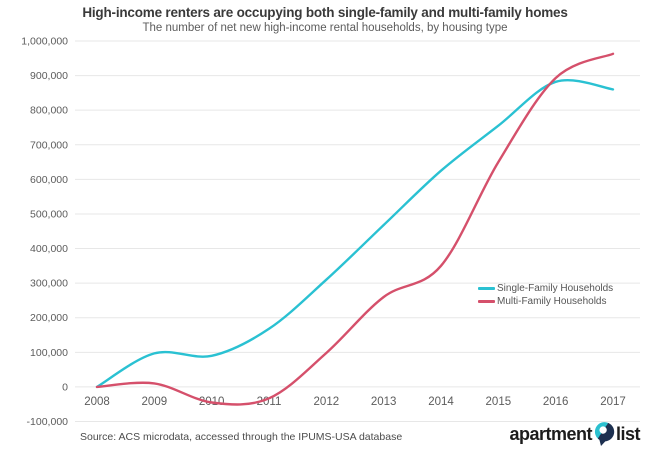 The width and height of the screenshot is (650, 452). Describe the element at coordinates (486, 288) in the screenshot. I see `legend-swatch-single-family` at that location.